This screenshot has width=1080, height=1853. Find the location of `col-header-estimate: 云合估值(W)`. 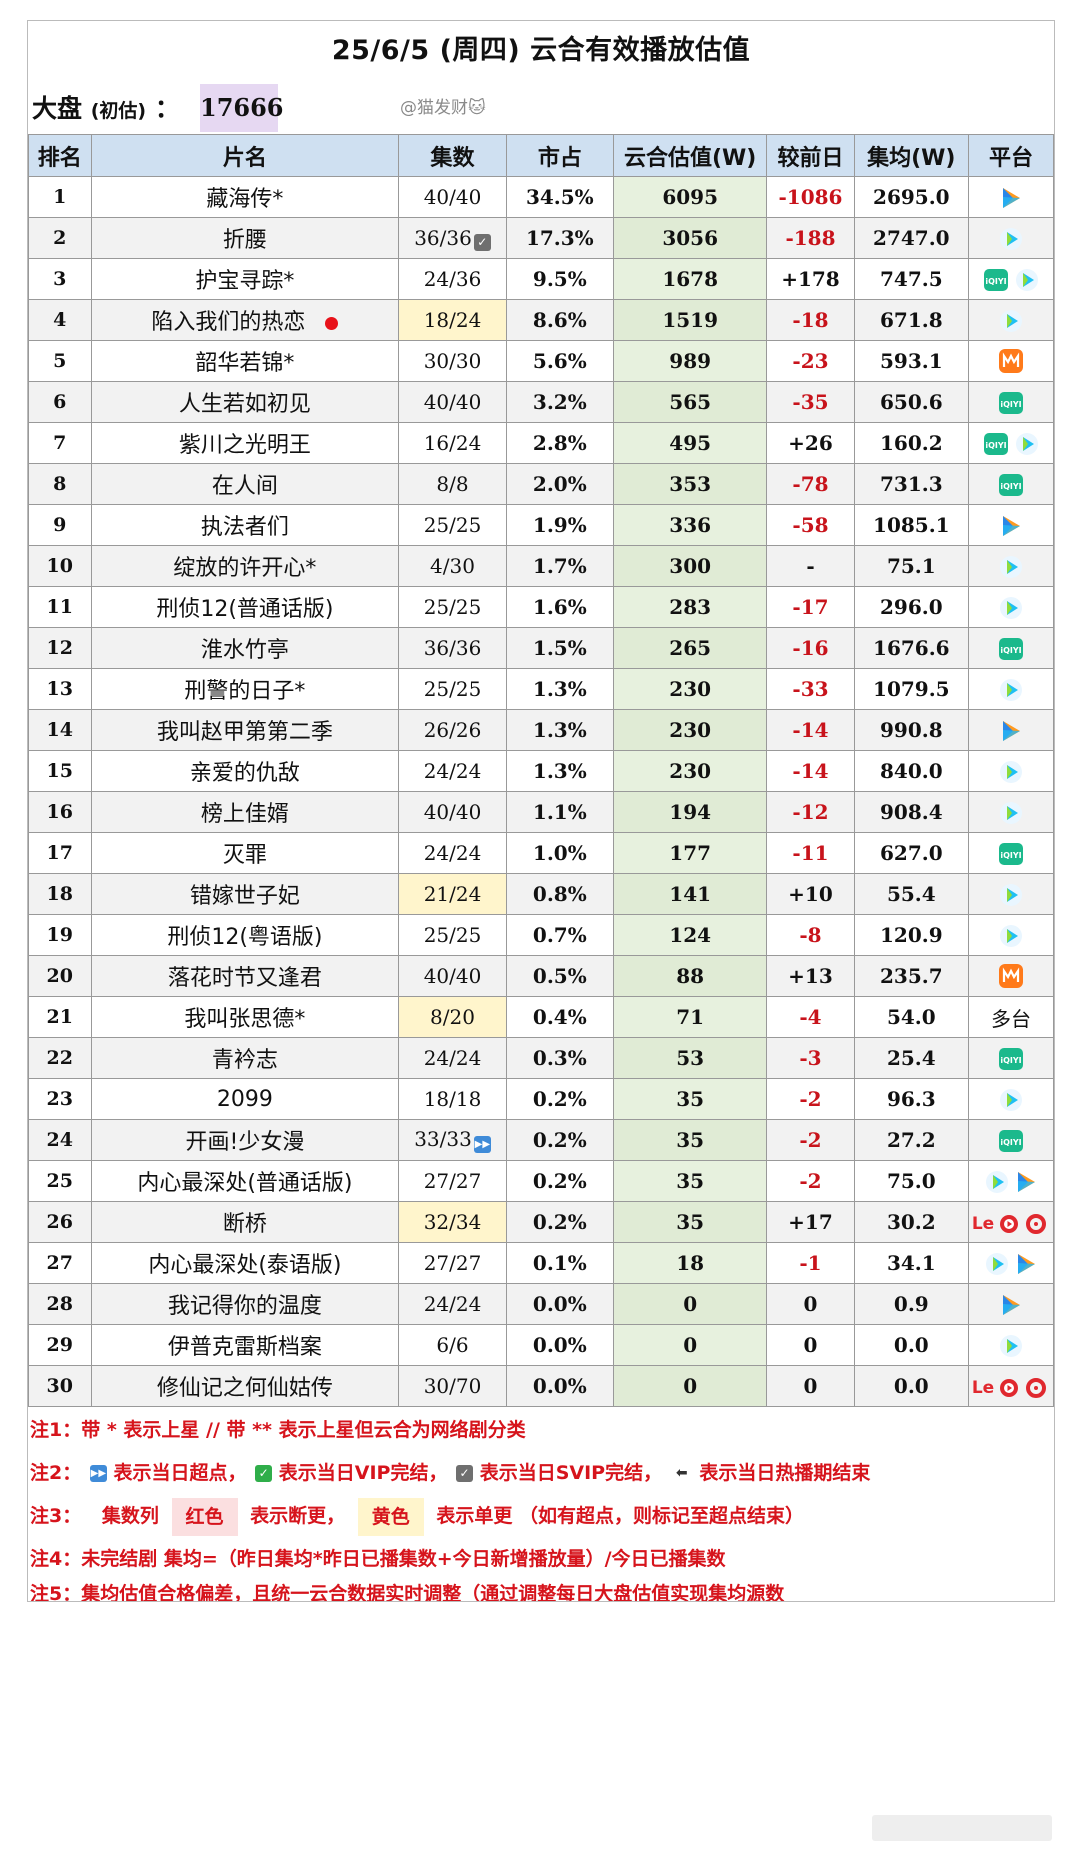

col-header-estimate: 云合估值(W) is located at coordinates (690, 155).